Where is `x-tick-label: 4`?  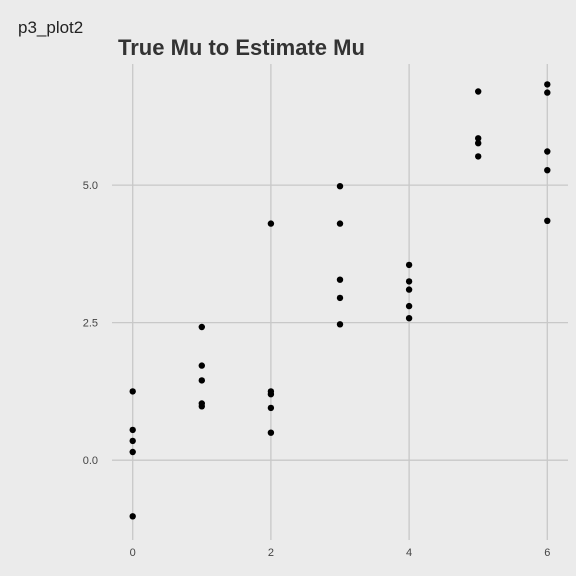 x-tick-label: 4 is located at coordinates (409, 553).